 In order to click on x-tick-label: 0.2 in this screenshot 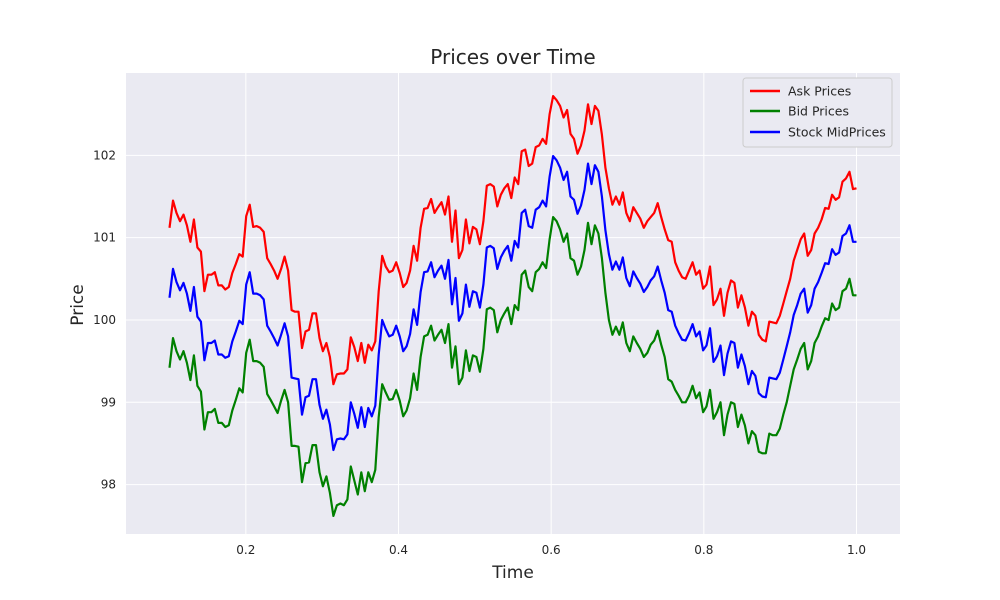, I will do `click(245, 550)`.